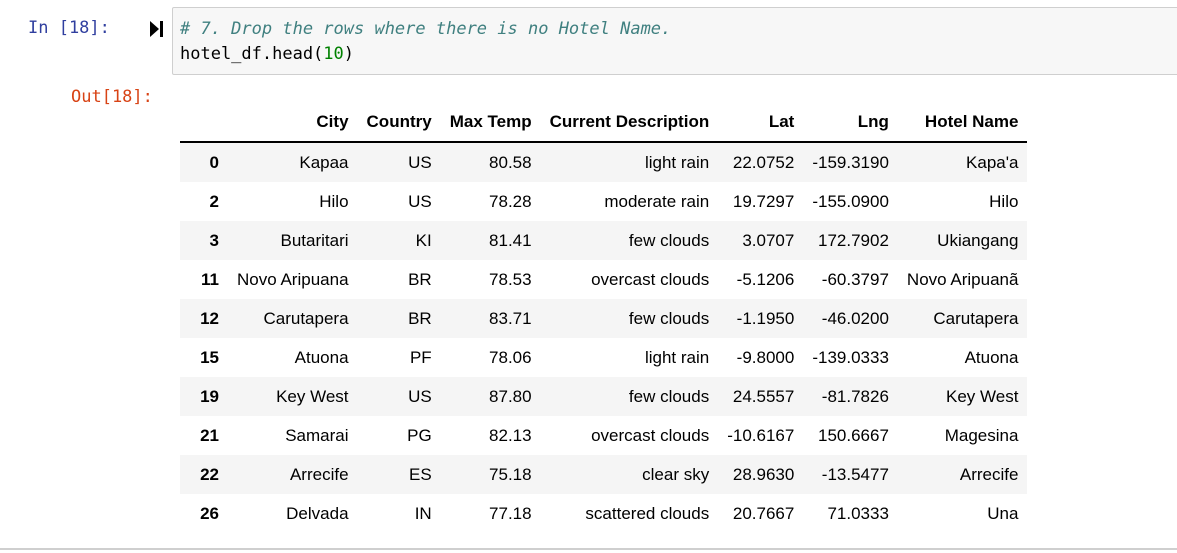 This screenshot has width=1177, height=553. What do you see at coordinates (657, 201) in the screenshot?
I see `table-cell: moderate rain` at bounding box center [657, 201].